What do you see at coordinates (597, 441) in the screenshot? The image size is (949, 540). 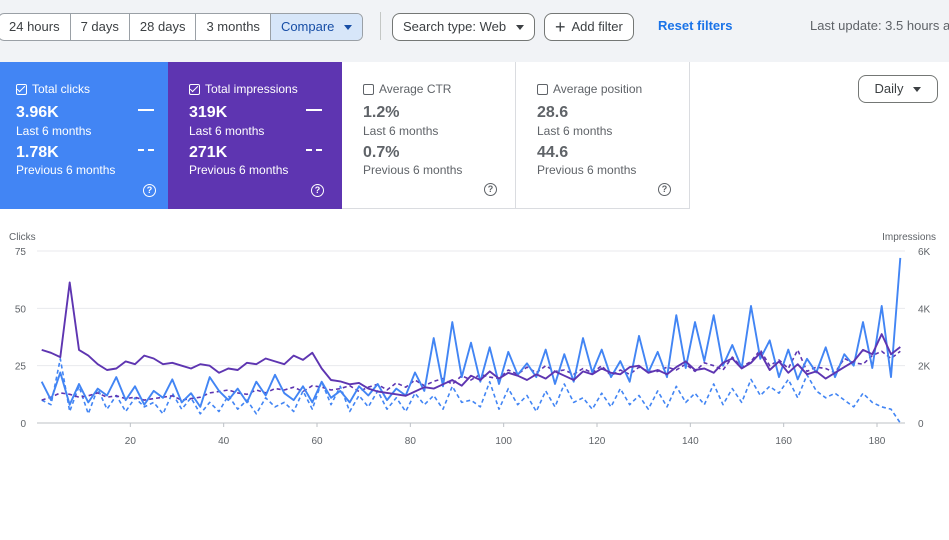 I see `x-tick-label: 120` at bounding box center [597, 441].